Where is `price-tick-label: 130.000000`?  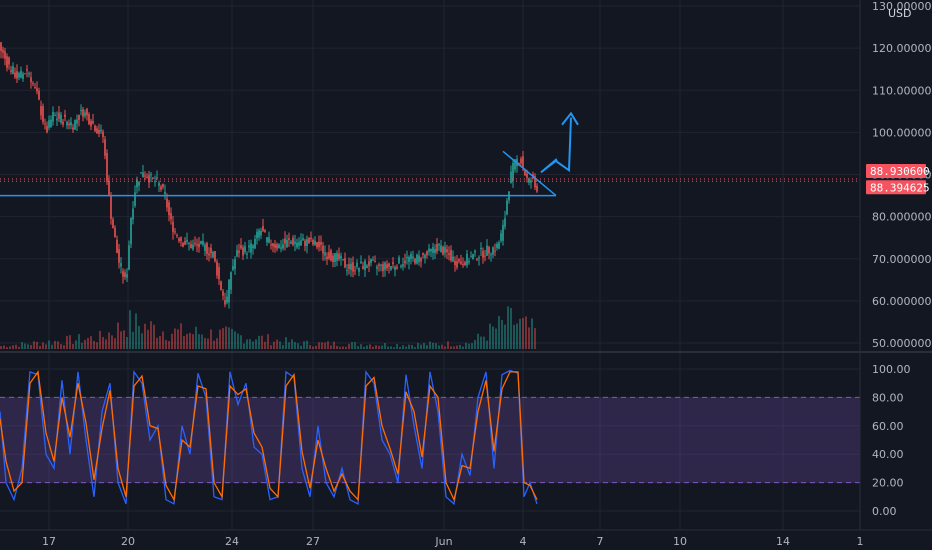 price-tick-label: 130.000000 is located at coordinates (902, 6).